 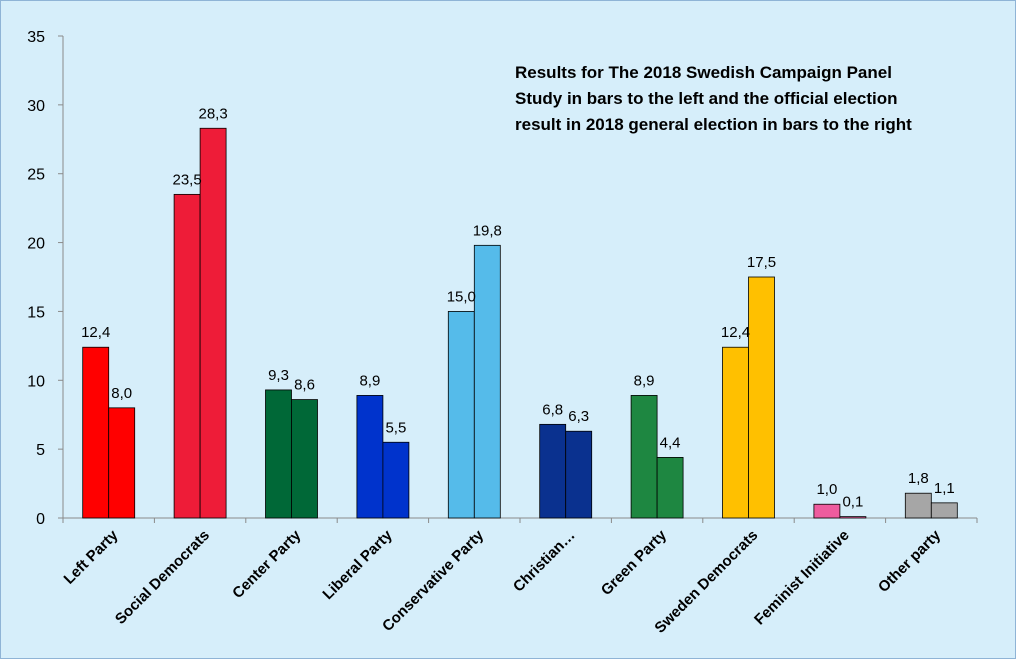 What do you see at coordinates (910, 561) in the screenshot?
I see `x-tick-label: Other party` at bounding box center [910, 561].